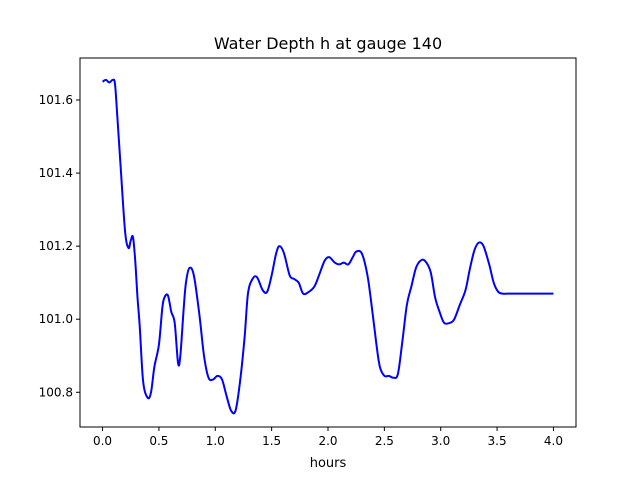 The width and height of the screenshot is (640, 484). What do you see at coordinates (56, 100) in the screenshot?
I see `y-tick-label: 101.6` at bounding box center [56, 100].